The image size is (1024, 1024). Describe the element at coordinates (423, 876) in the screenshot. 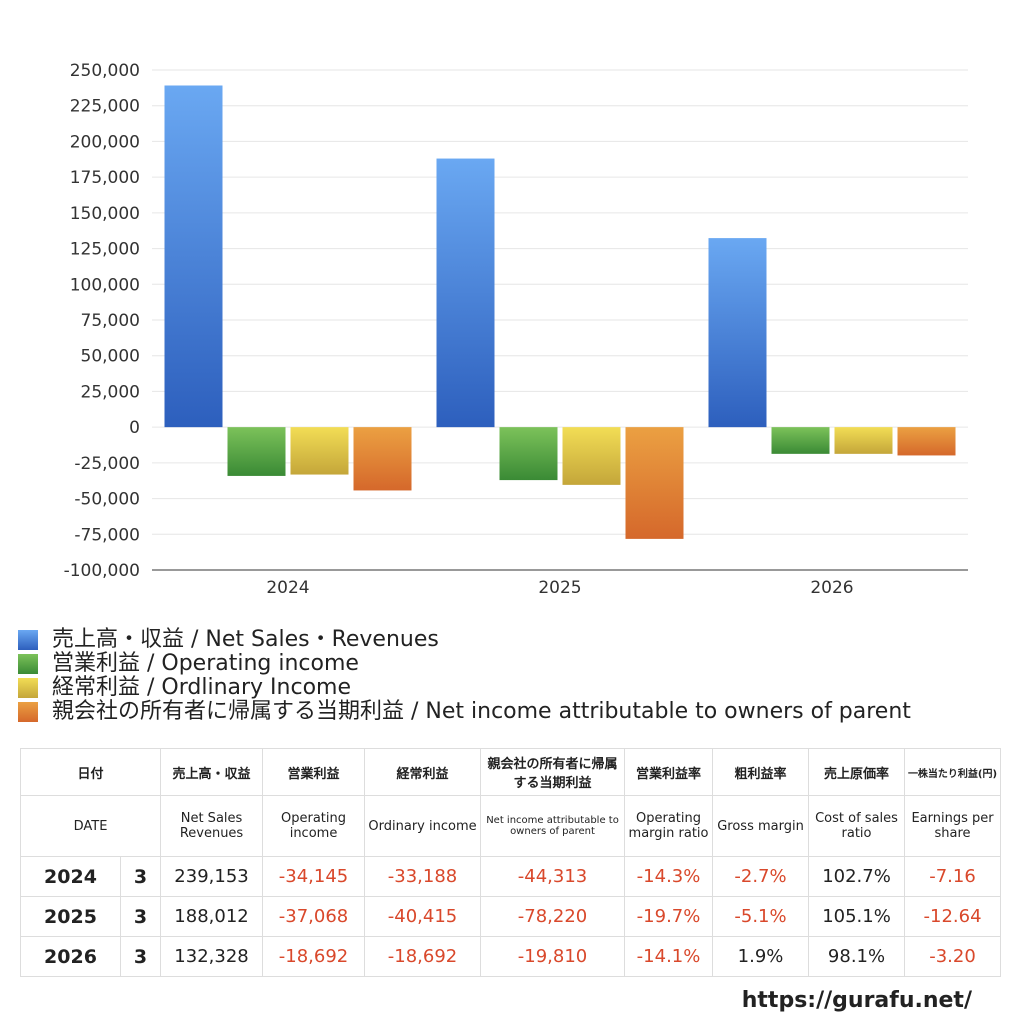

I see `cell-ordinary-income: -33,188` at that location.